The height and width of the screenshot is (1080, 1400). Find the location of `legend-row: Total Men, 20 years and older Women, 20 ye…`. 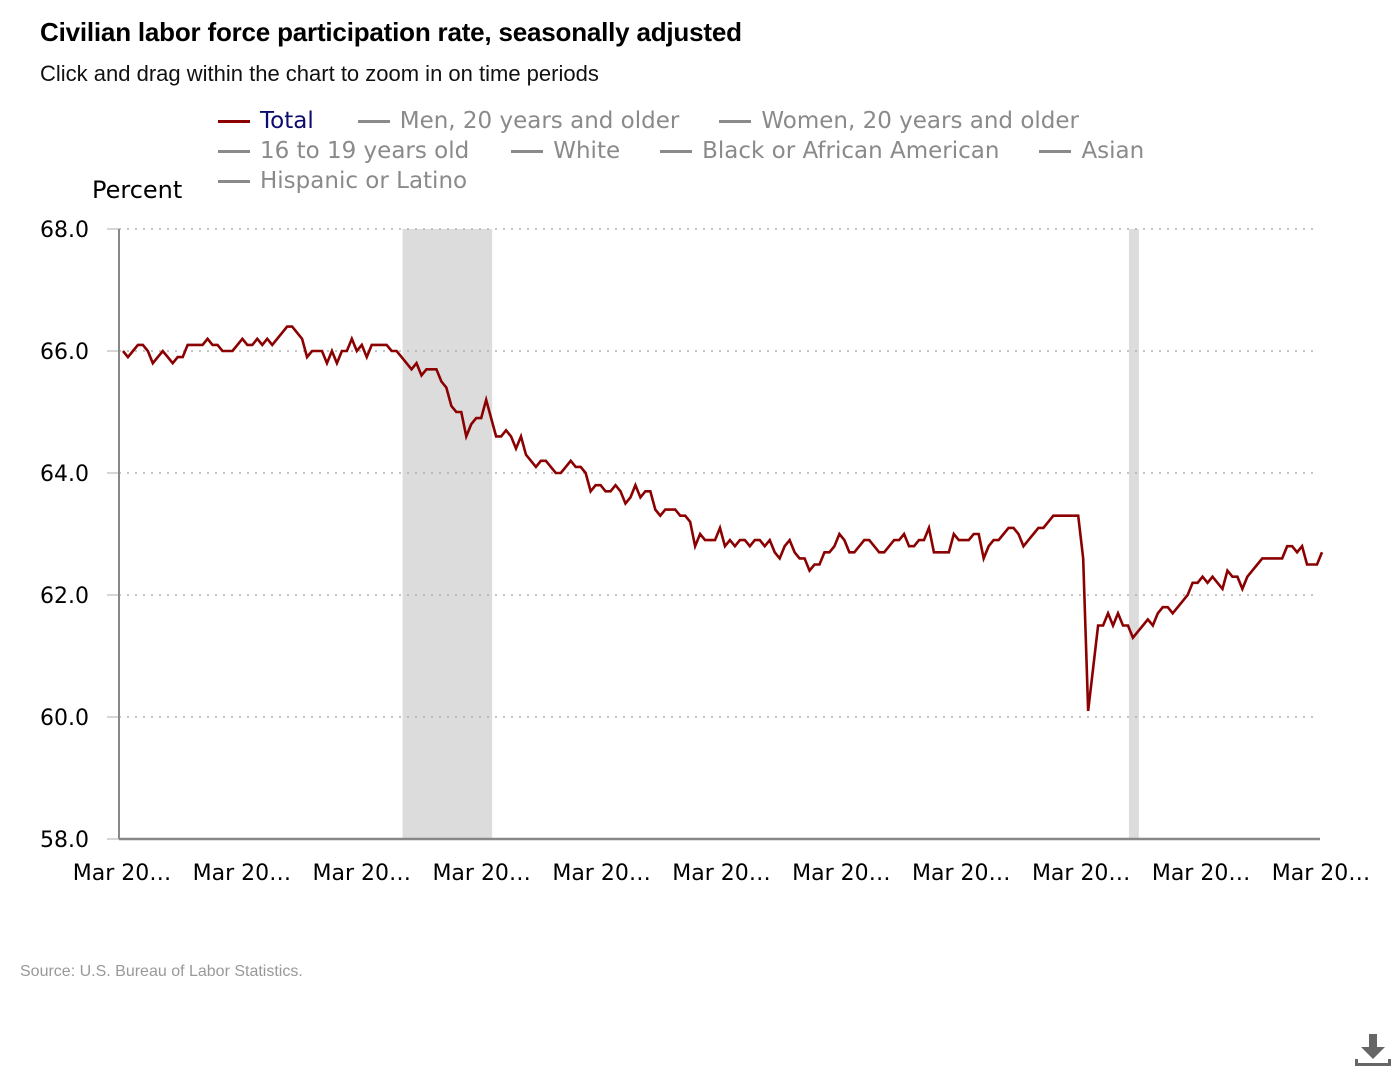

legend-row: Total Men, 20 years and older Women, 20 ye… is located at coordinates (718, 121).